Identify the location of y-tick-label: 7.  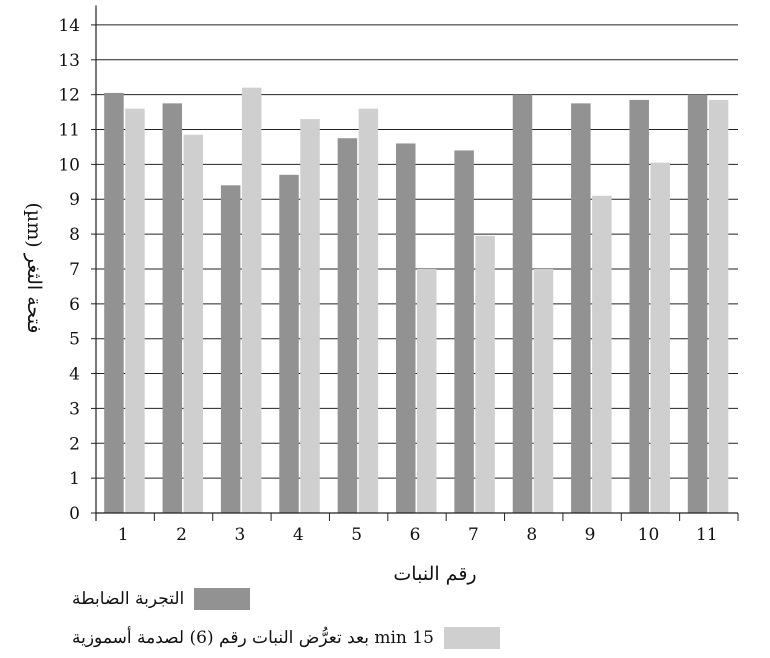
(74, 270).